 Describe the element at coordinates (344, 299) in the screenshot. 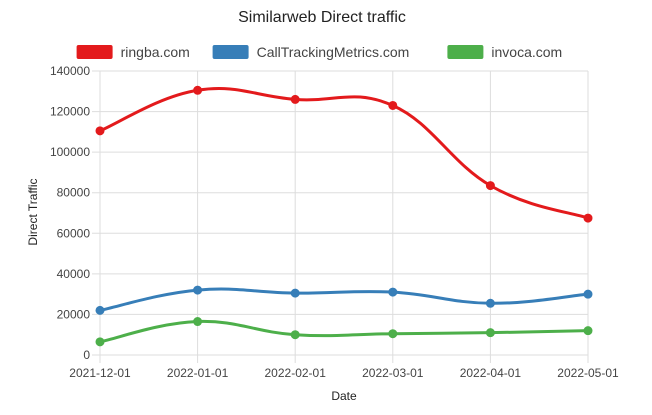

I see `series-line-calltrackingmetrics-com` at that location.